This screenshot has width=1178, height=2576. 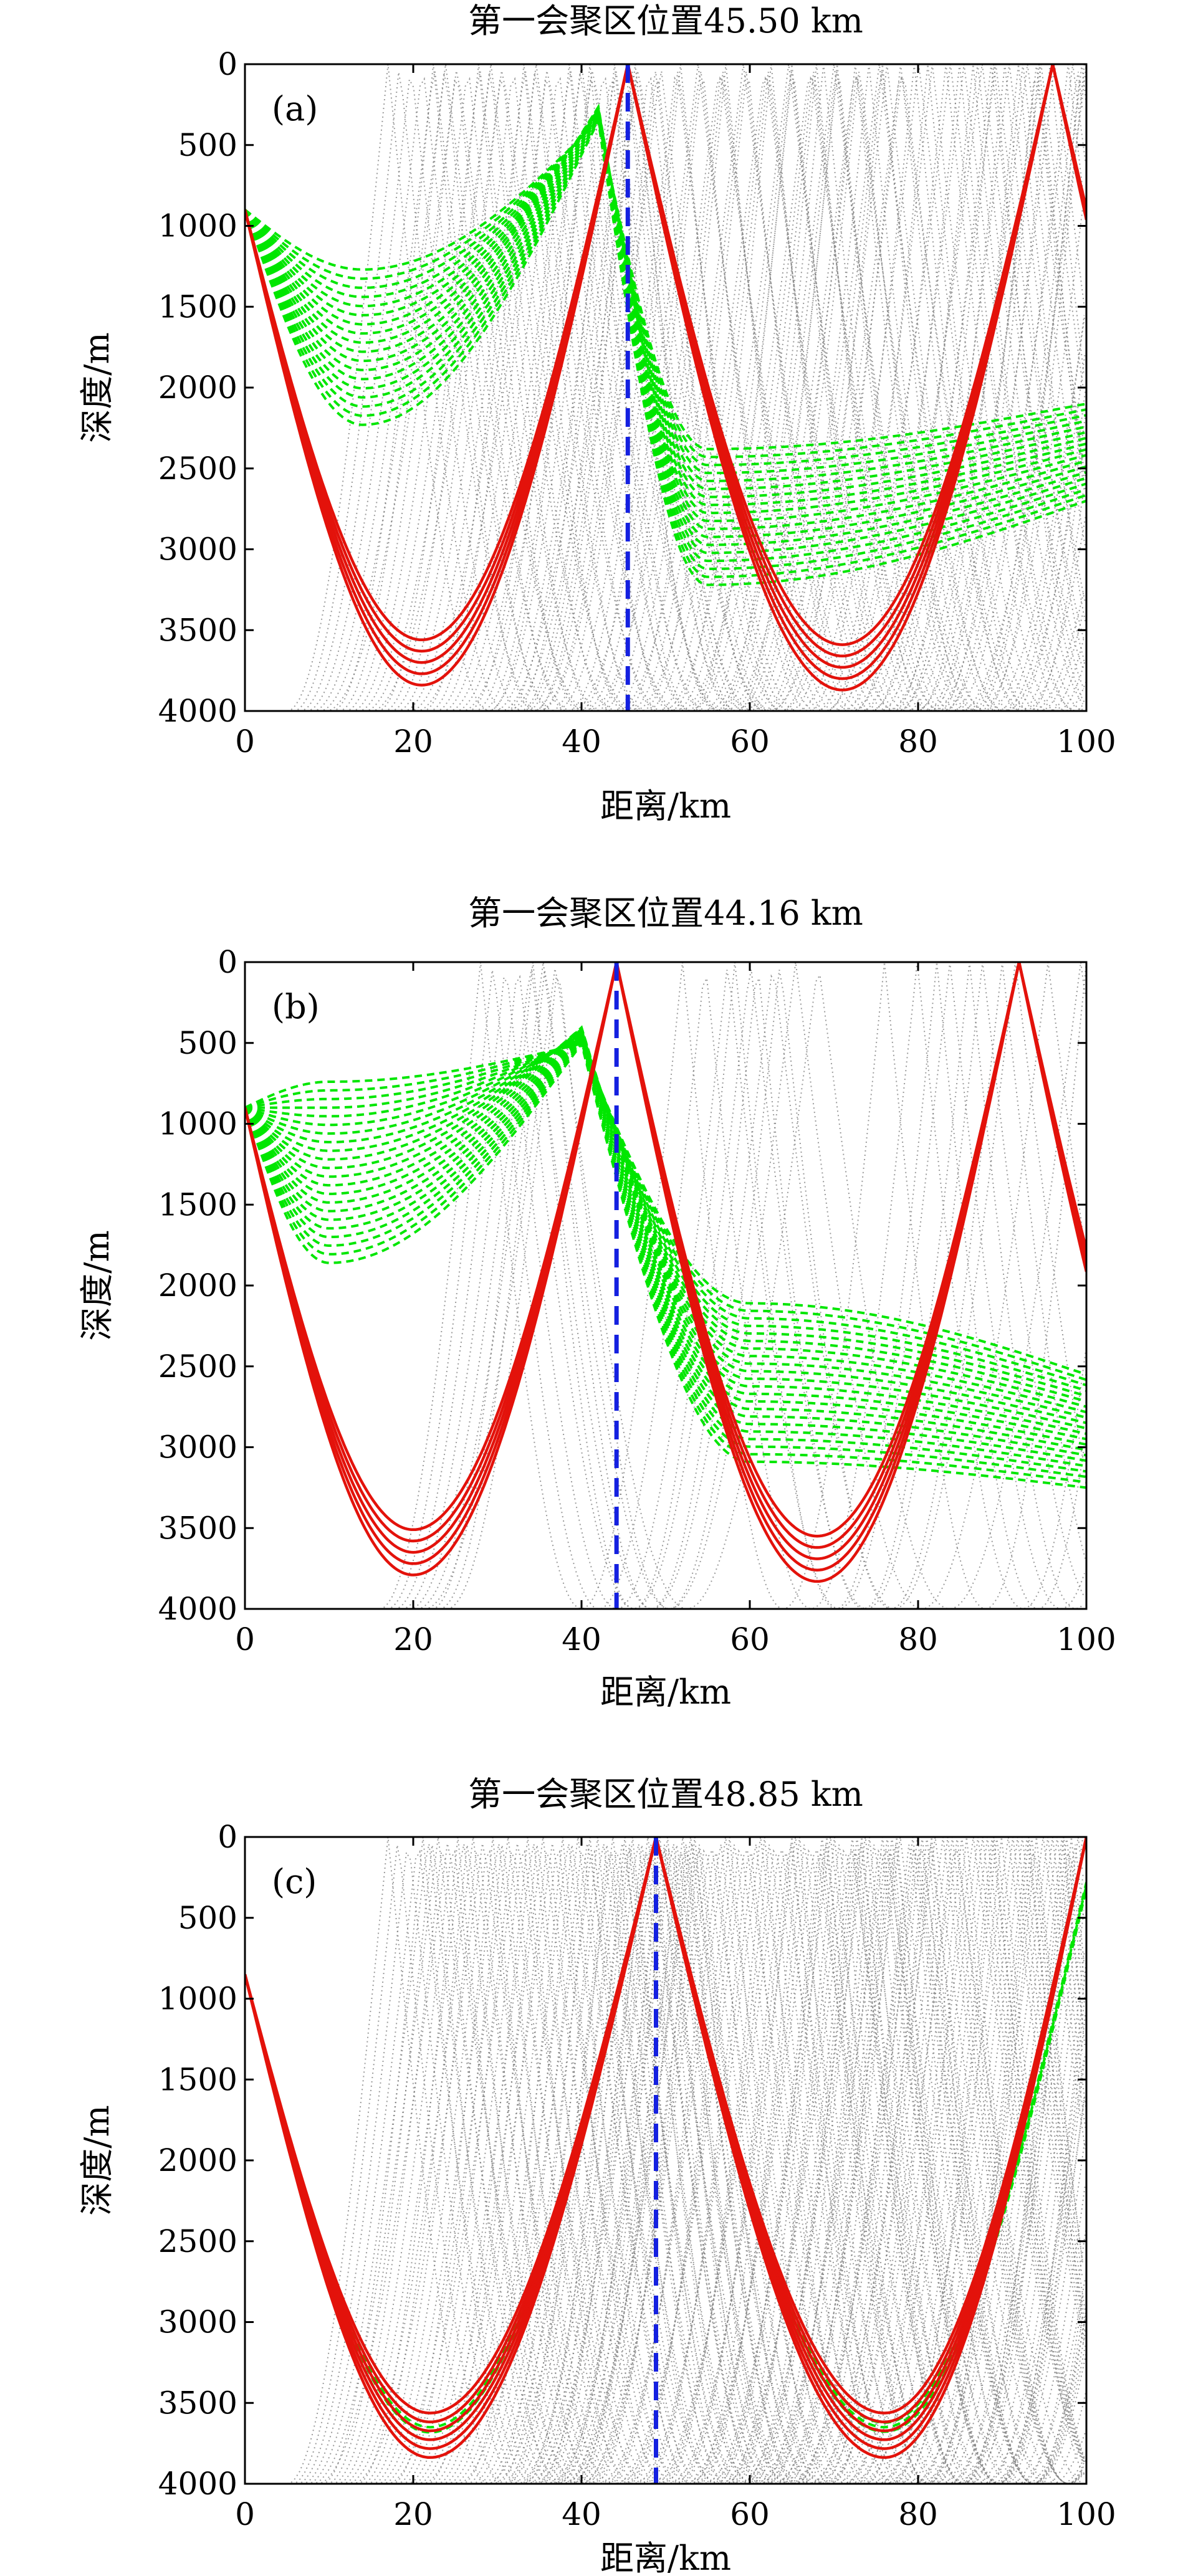 What do you see at coordinates (296, 1007) in the screenshot?
I see `panel-label: (b)` at bounding box center [296, 1007].